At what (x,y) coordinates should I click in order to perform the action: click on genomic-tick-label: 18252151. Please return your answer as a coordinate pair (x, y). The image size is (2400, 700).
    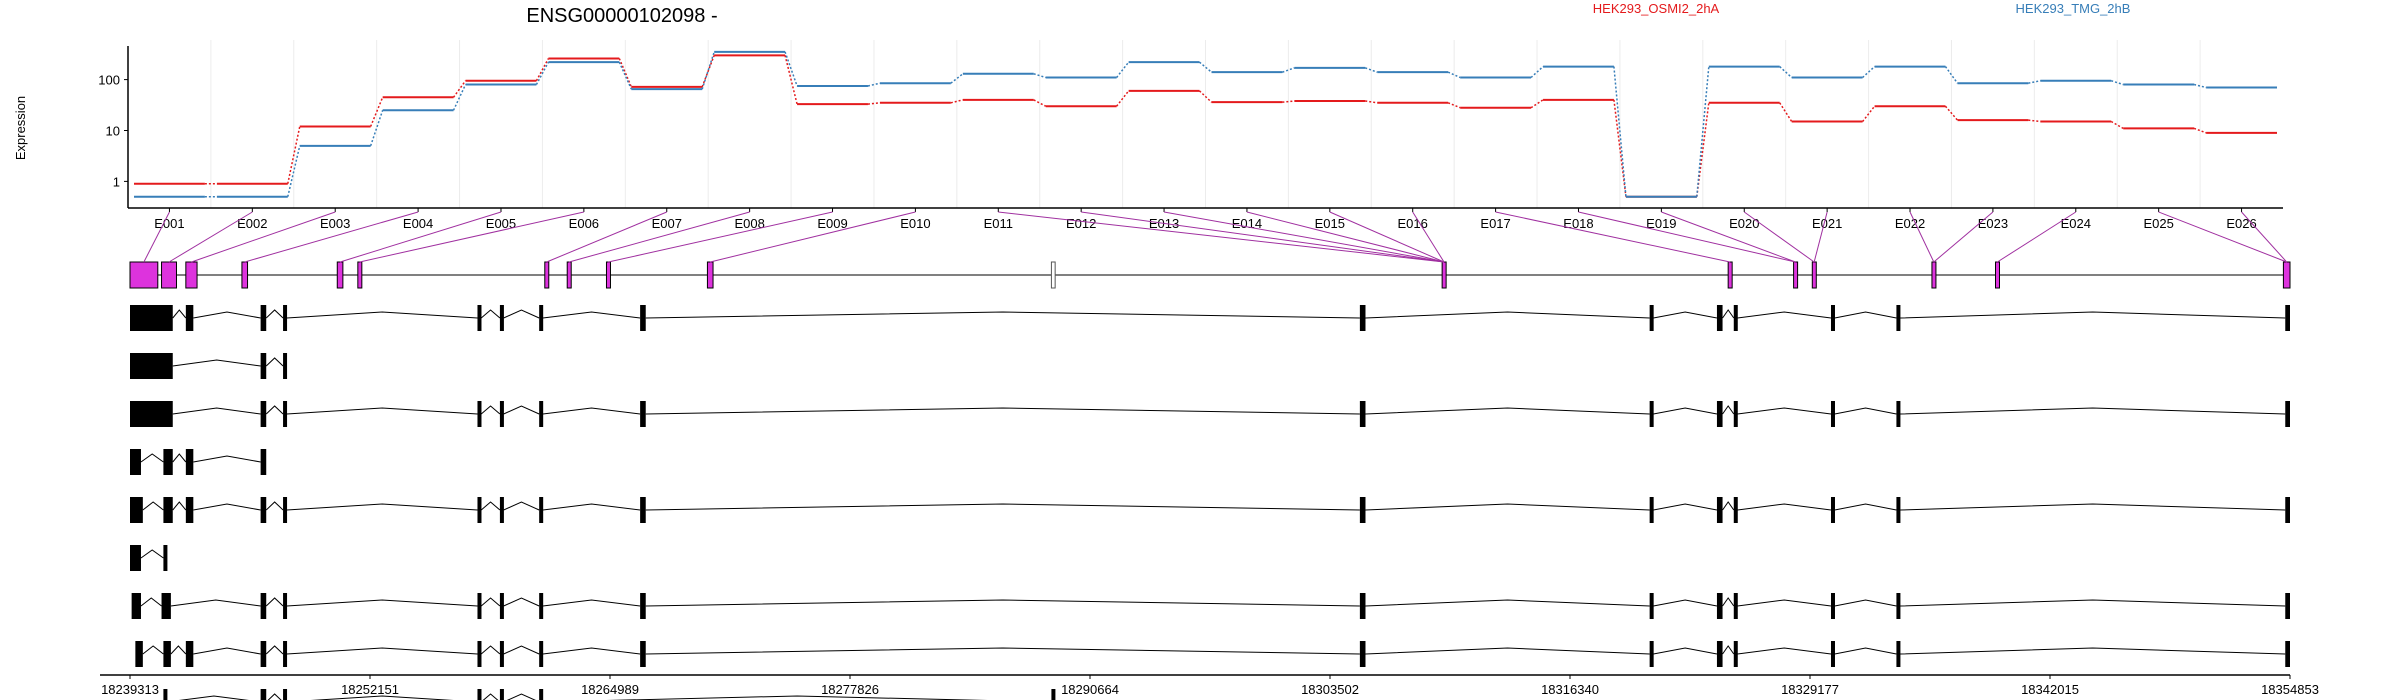
    Looking at the image, I should click on (370, 689).